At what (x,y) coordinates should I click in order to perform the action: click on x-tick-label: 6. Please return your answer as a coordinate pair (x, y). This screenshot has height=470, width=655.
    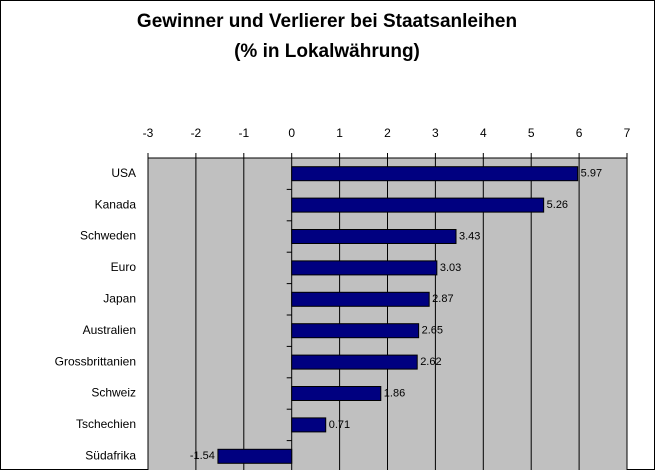
    Looking at the image, I should click on (579, 133).